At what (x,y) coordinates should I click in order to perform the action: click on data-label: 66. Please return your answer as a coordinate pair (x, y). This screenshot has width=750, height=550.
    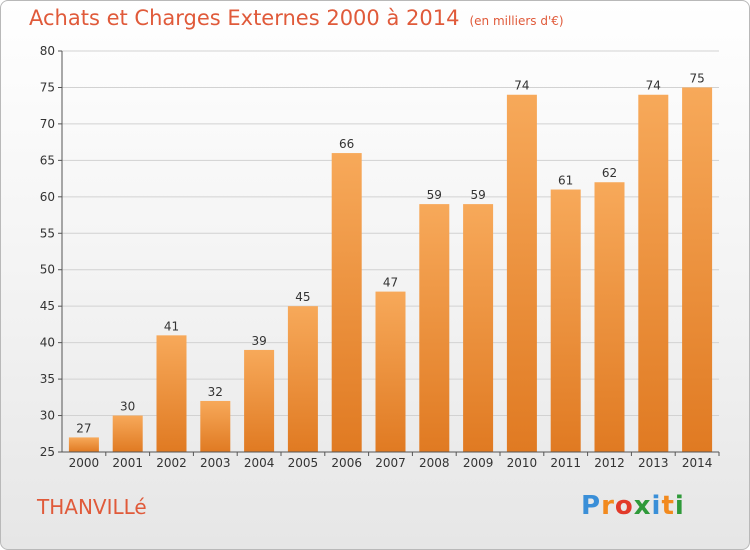
    Looking at the image, I should click on (346, 144).